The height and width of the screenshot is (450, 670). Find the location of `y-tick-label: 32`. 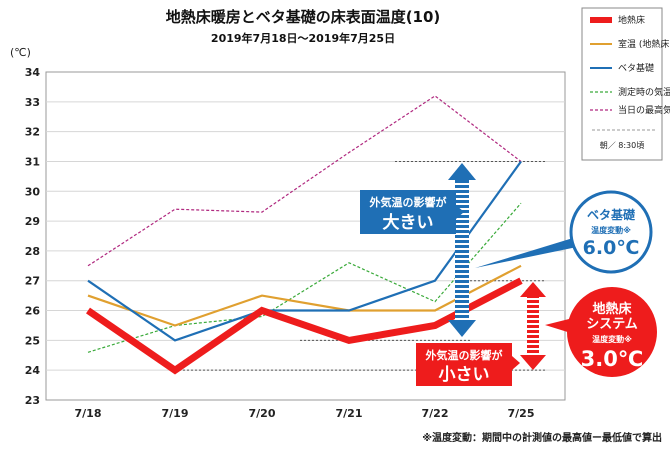

y-tick-label: 32 is located at coordinates (32, 132).